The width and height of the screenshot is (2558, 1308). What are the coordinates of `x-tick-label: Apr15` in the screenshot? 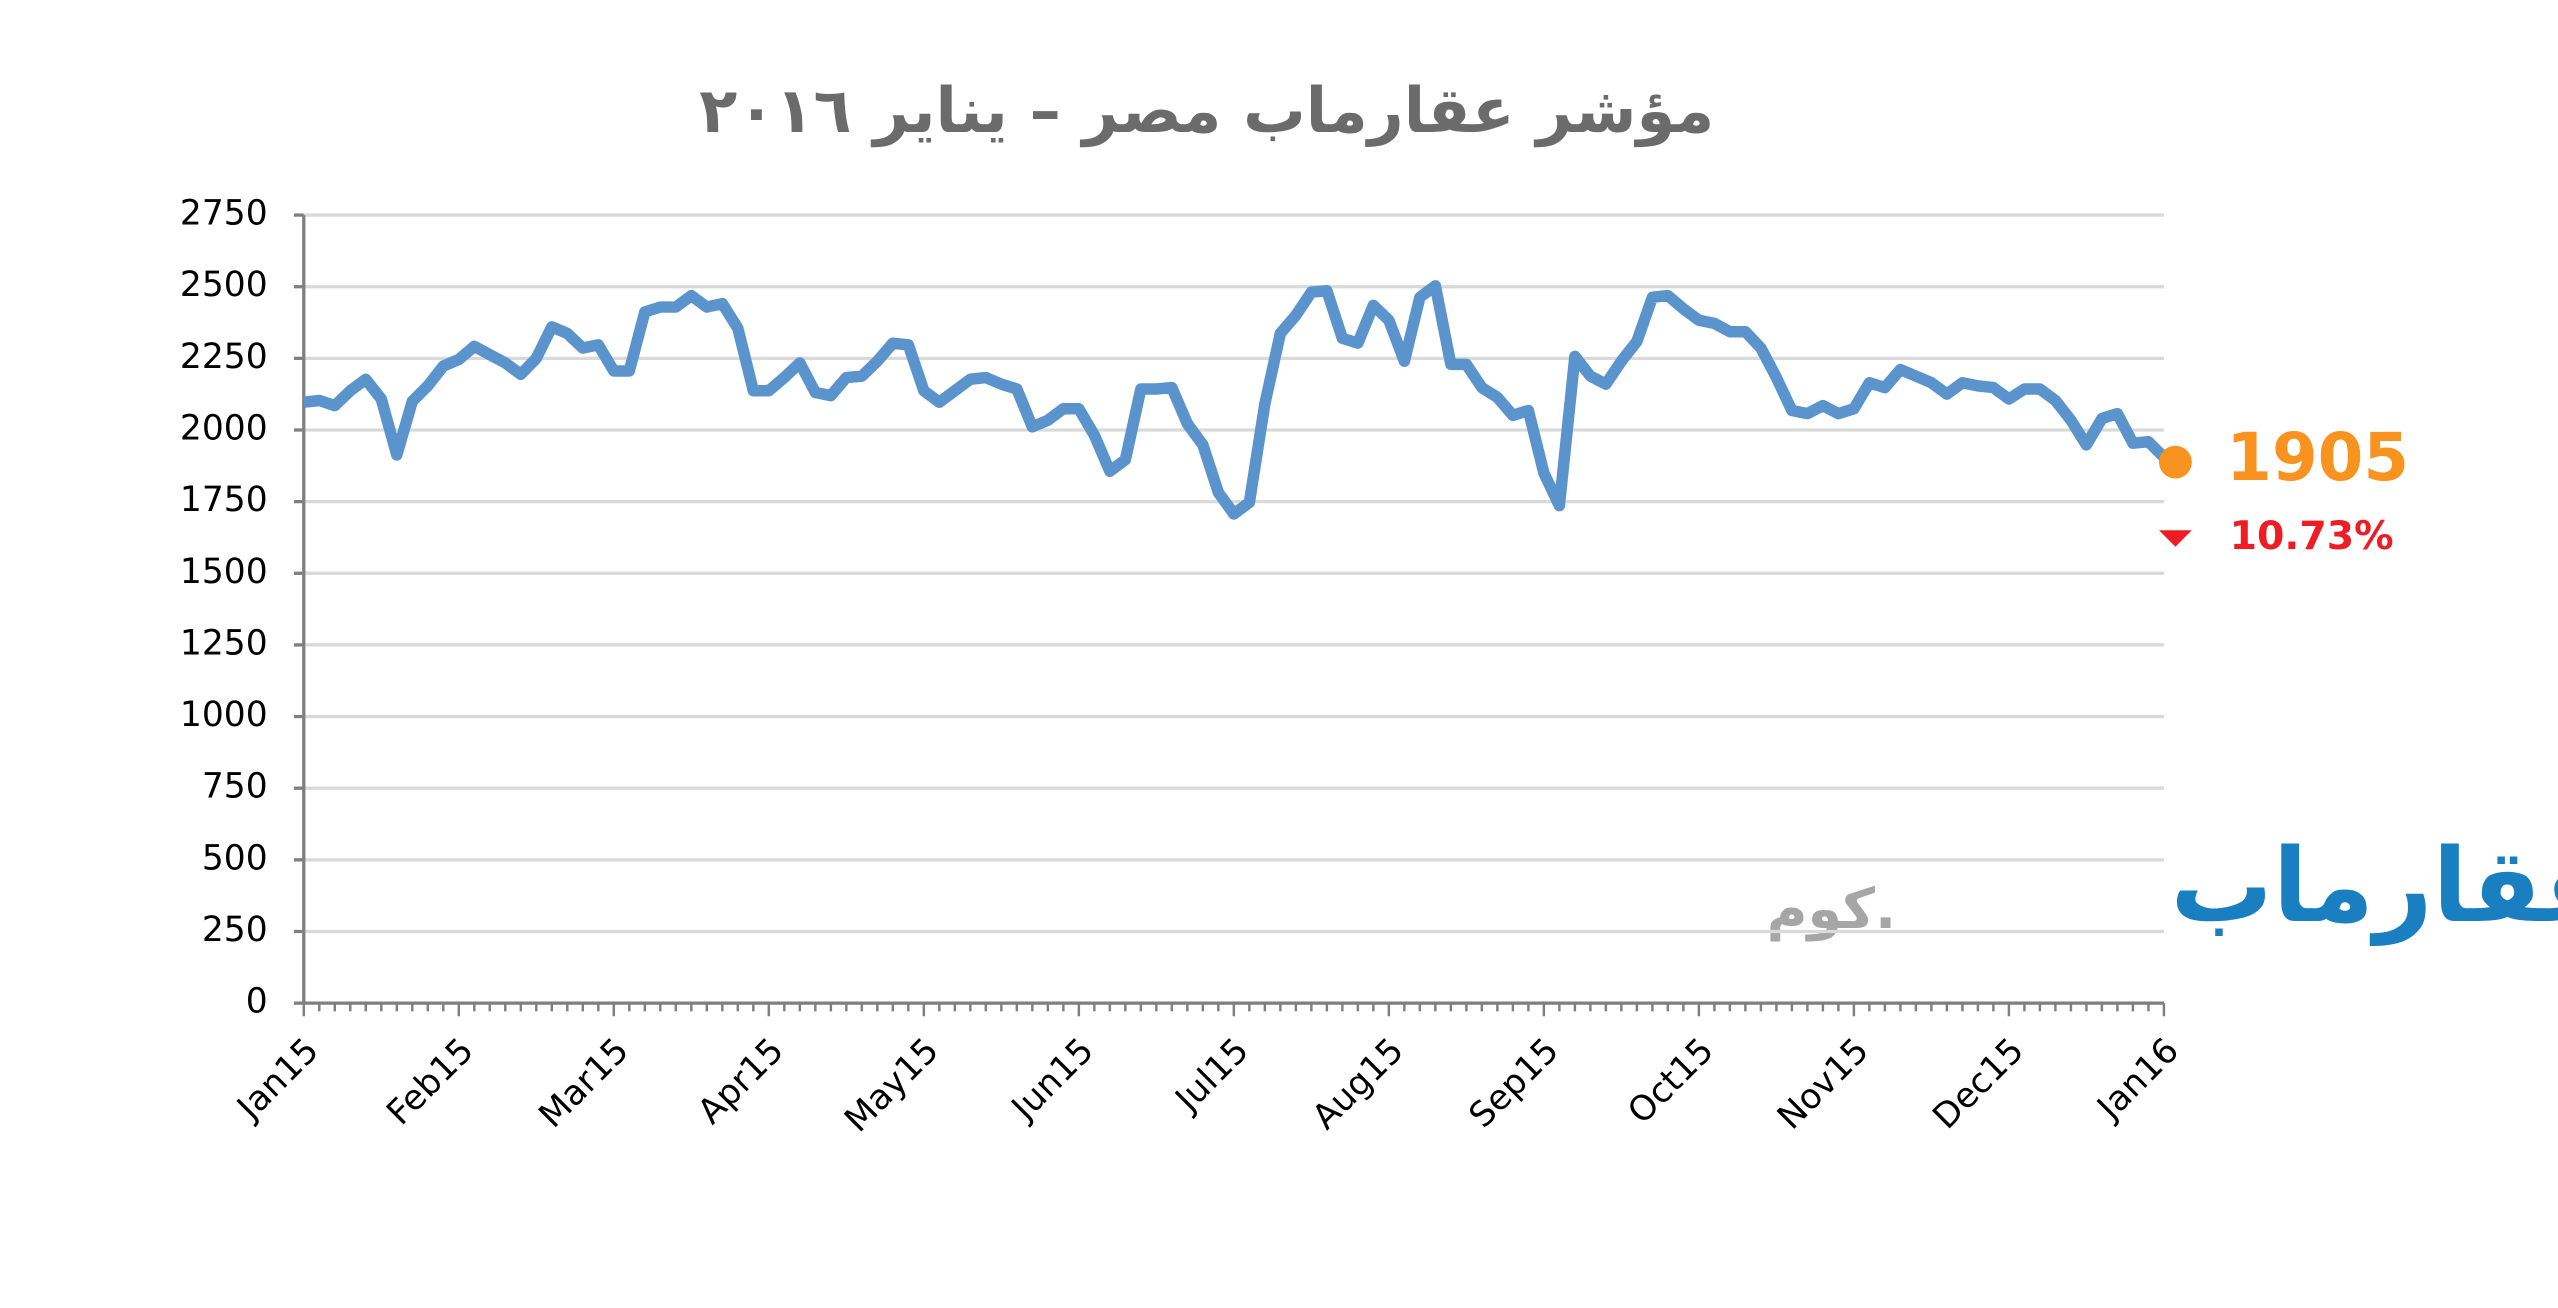 It's located at (740, 1081).